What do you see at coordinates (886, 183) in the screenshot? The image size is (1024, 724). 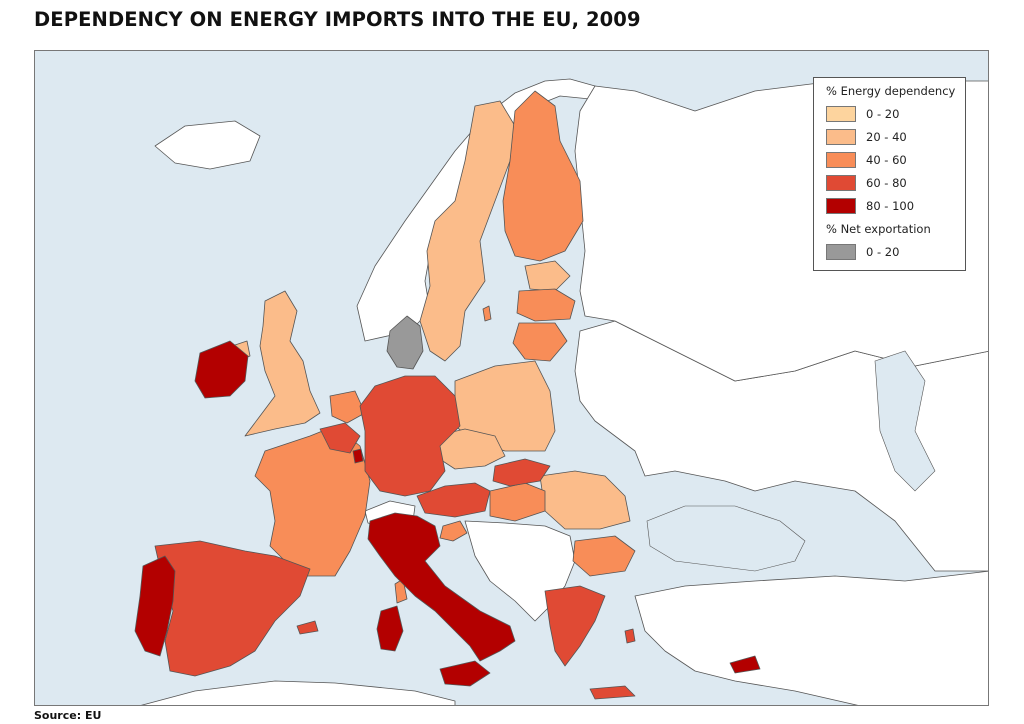 I see `legend-label: 60 - 80` at bounding box center [886, 183].